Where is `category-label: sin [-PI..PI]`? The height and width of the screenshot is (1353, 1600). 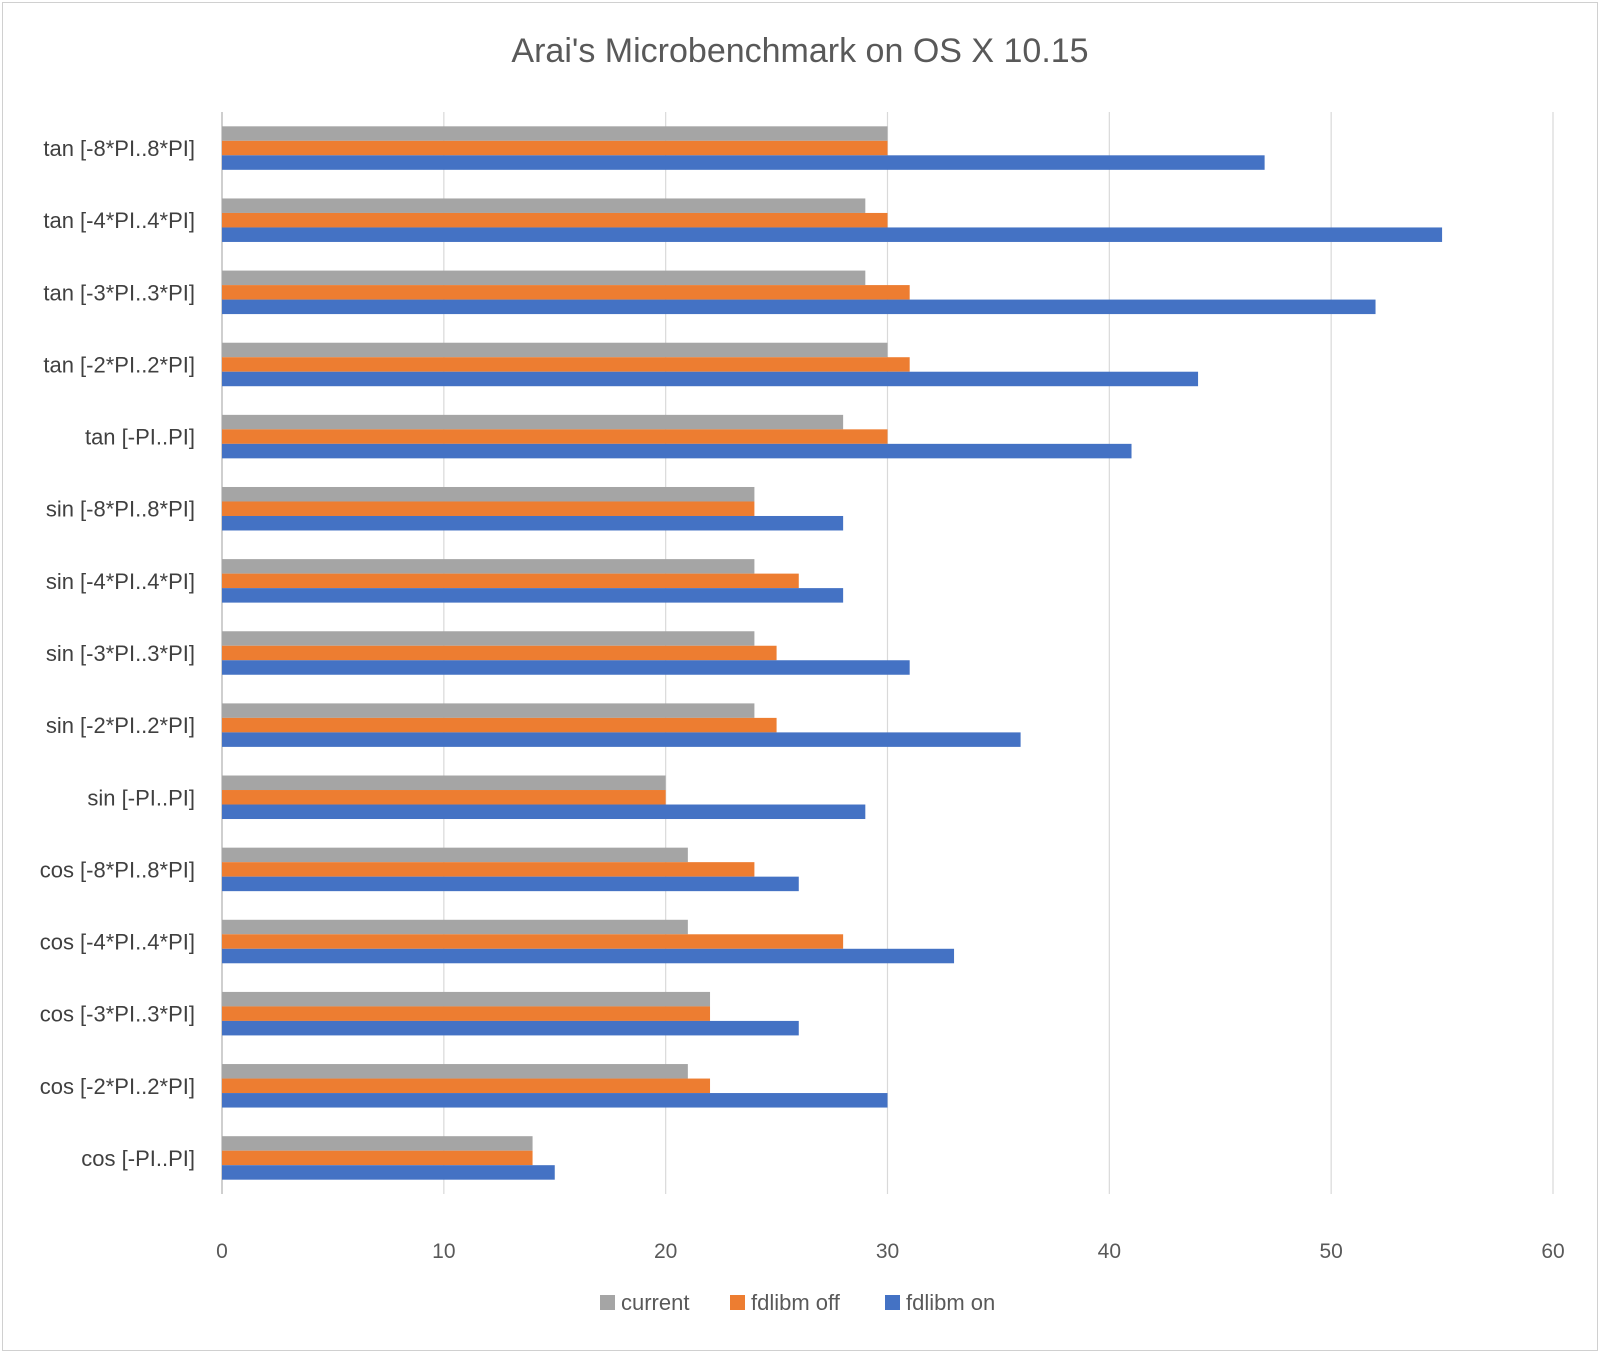
category-label: sin [-PI..PI] is located at coordinates (141, 797).